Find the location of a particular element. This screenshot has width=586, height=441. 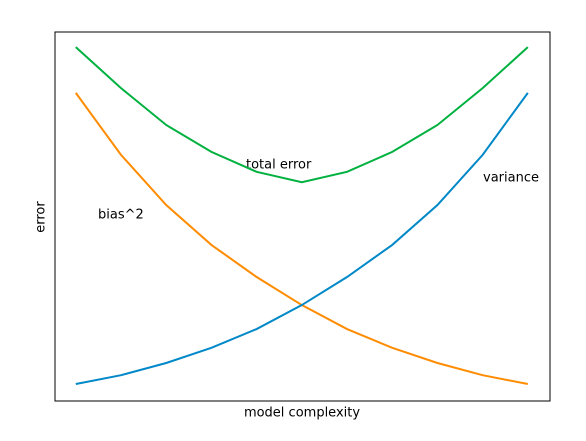

y-axis-label: error is located at coordinates (41, 217).